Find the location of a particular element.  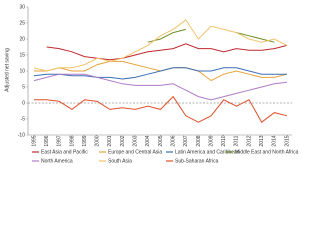

x-tick-label: 2010 is located at coordinates (224, 140).